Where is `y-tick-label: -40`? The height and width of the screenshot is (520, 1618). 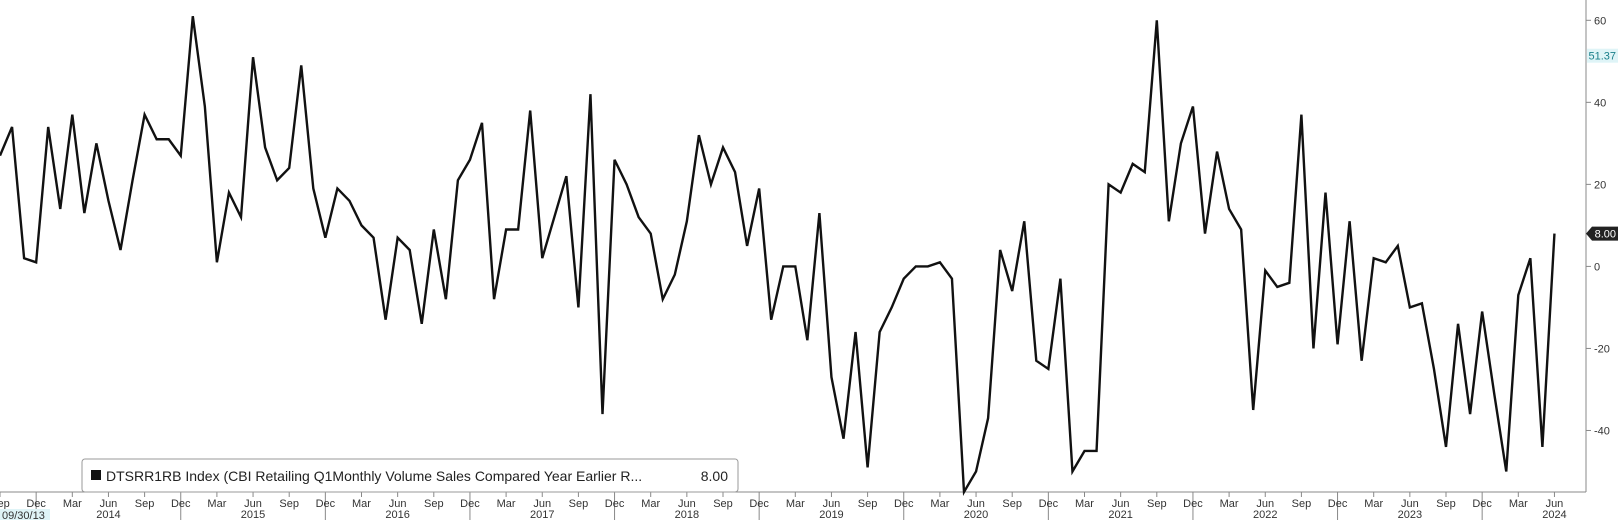 y-tick-label: -40 is located at coordinates (1602, 431).